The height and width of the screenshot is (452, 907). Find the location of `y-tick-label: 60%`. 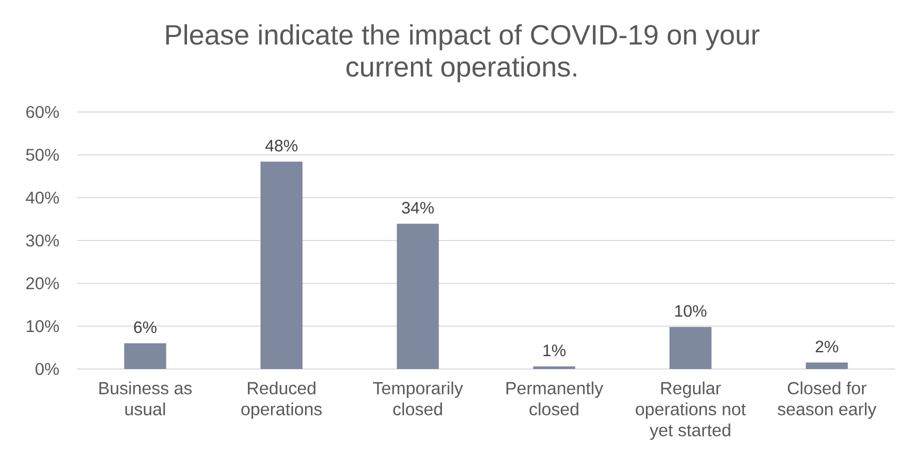

y-tick-label: 60% is located at coordinates (42, 112).